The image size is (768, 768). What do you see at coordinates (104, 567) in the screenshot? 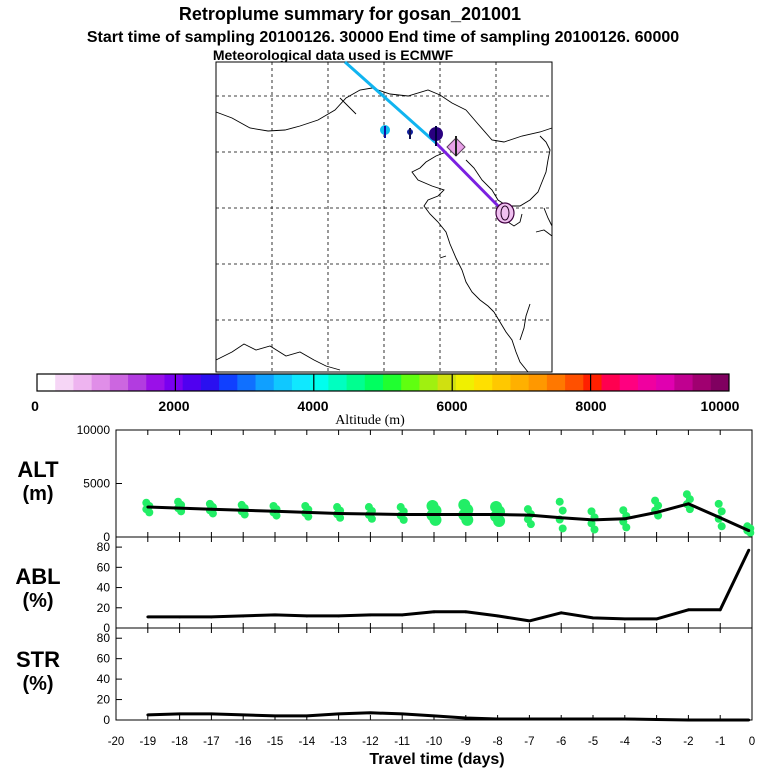
I see `y-tick-label: 60` at bounding box center [104, 567].